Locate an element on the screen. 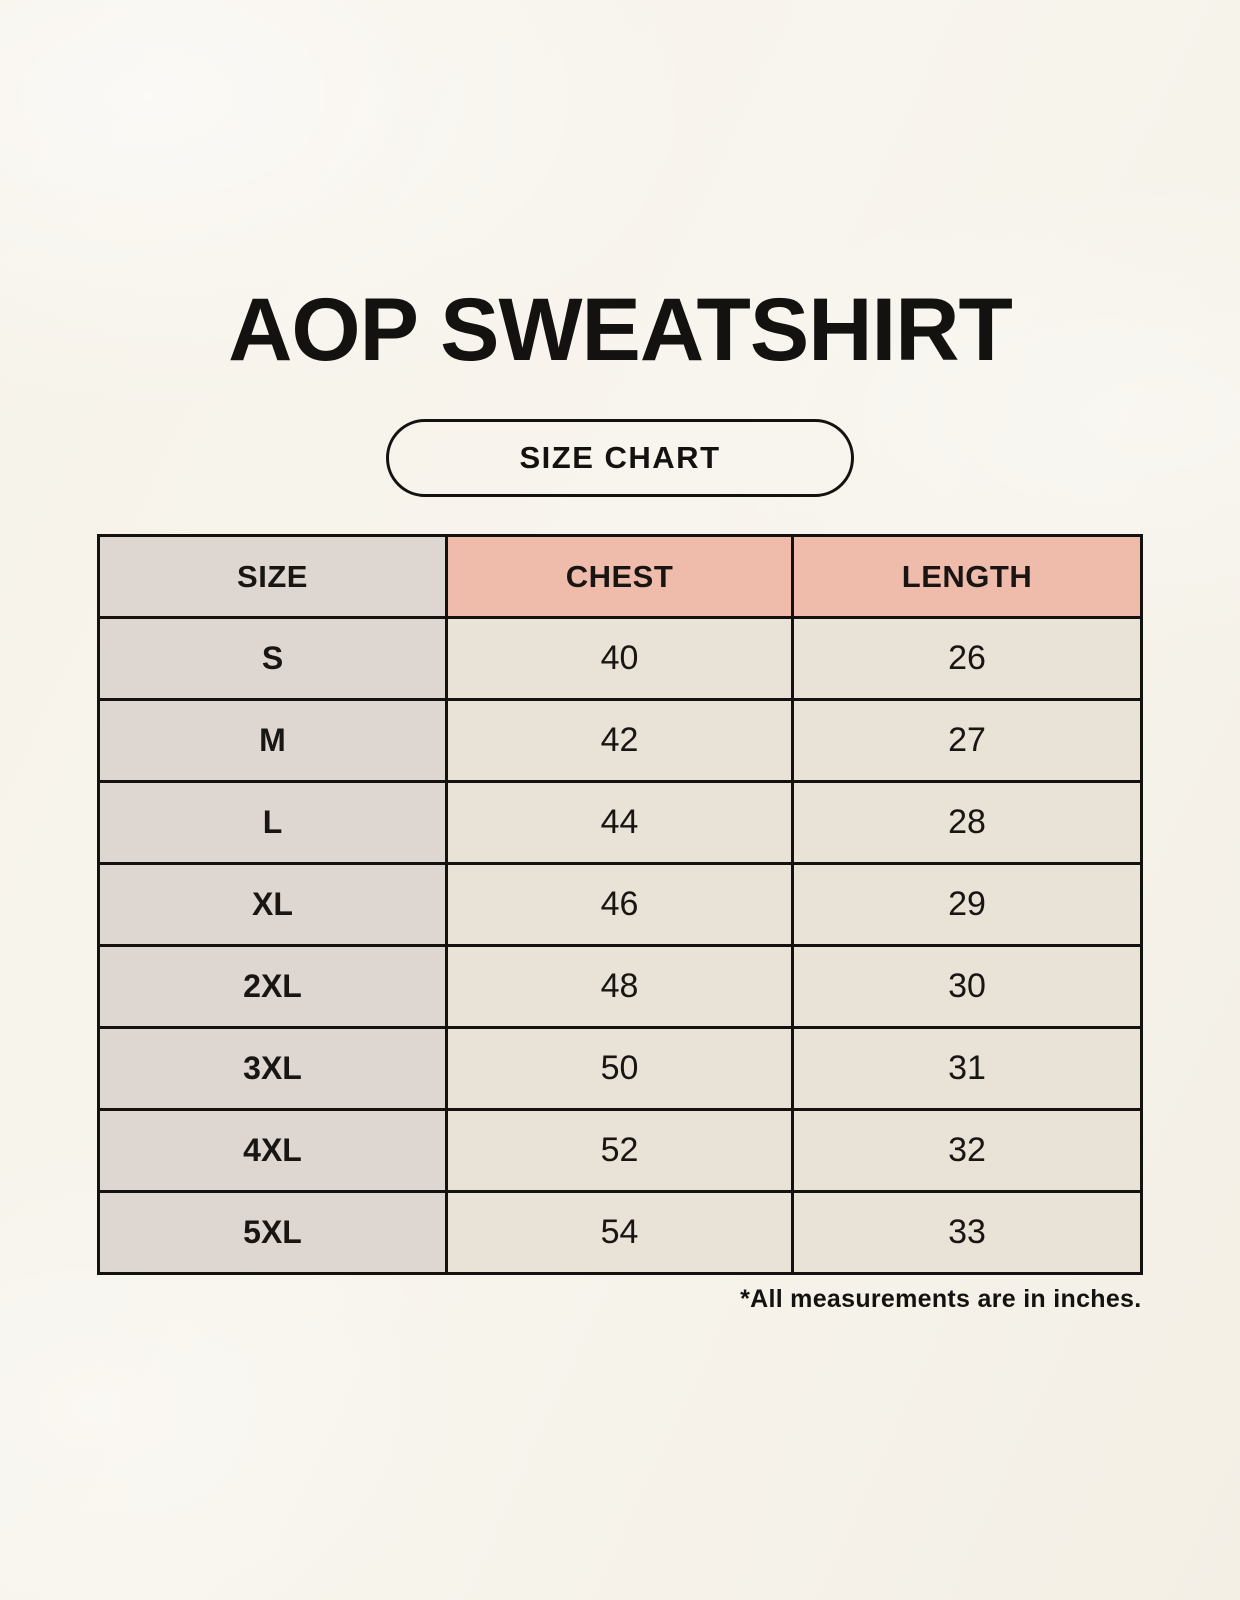 This screenshot has height=1600, width=1240. table-row: XL 46 29 is located at coordinates (620, 905).